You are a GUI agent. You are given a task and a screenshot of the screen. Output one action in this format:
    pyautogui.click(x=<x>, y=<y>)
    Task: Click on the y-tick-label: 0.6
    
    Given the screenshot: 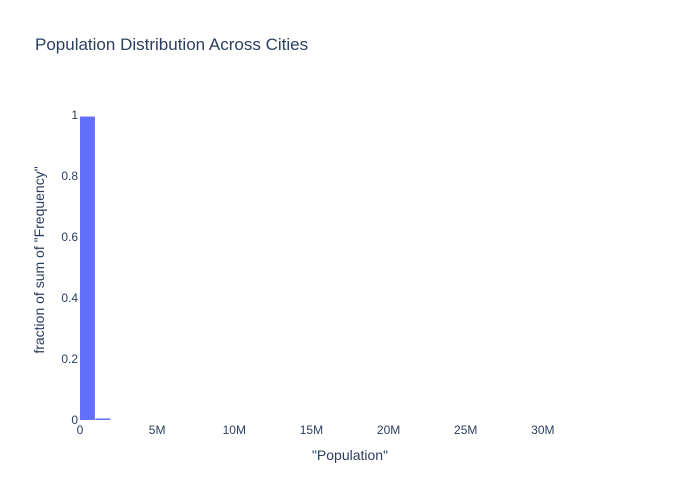 What is the action you would take?
    pyautogui.click(x=69, y=237)
    